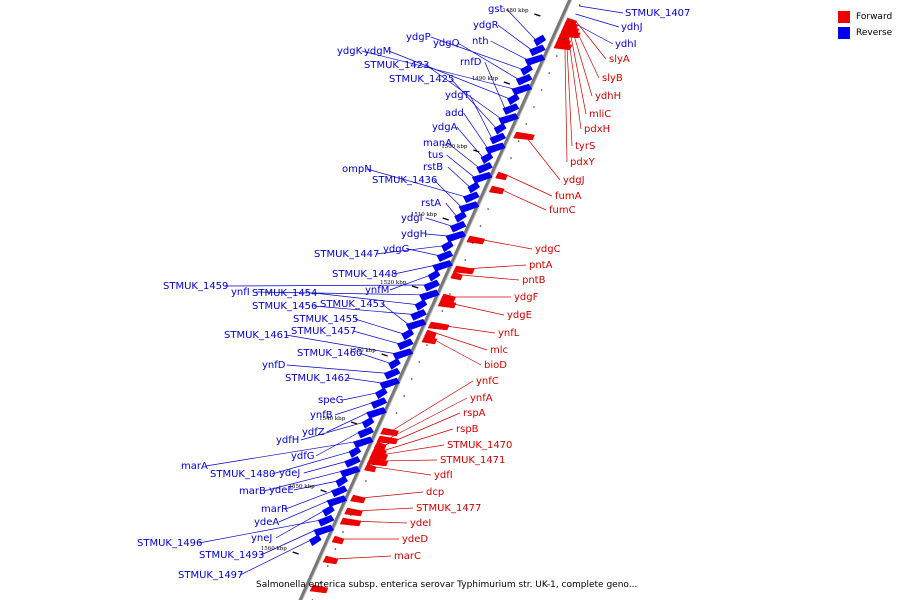 The width and height of the screenshot is (900, 600). I want to click on gene-label-reverse: STMUK_1454, so click(284, 293).